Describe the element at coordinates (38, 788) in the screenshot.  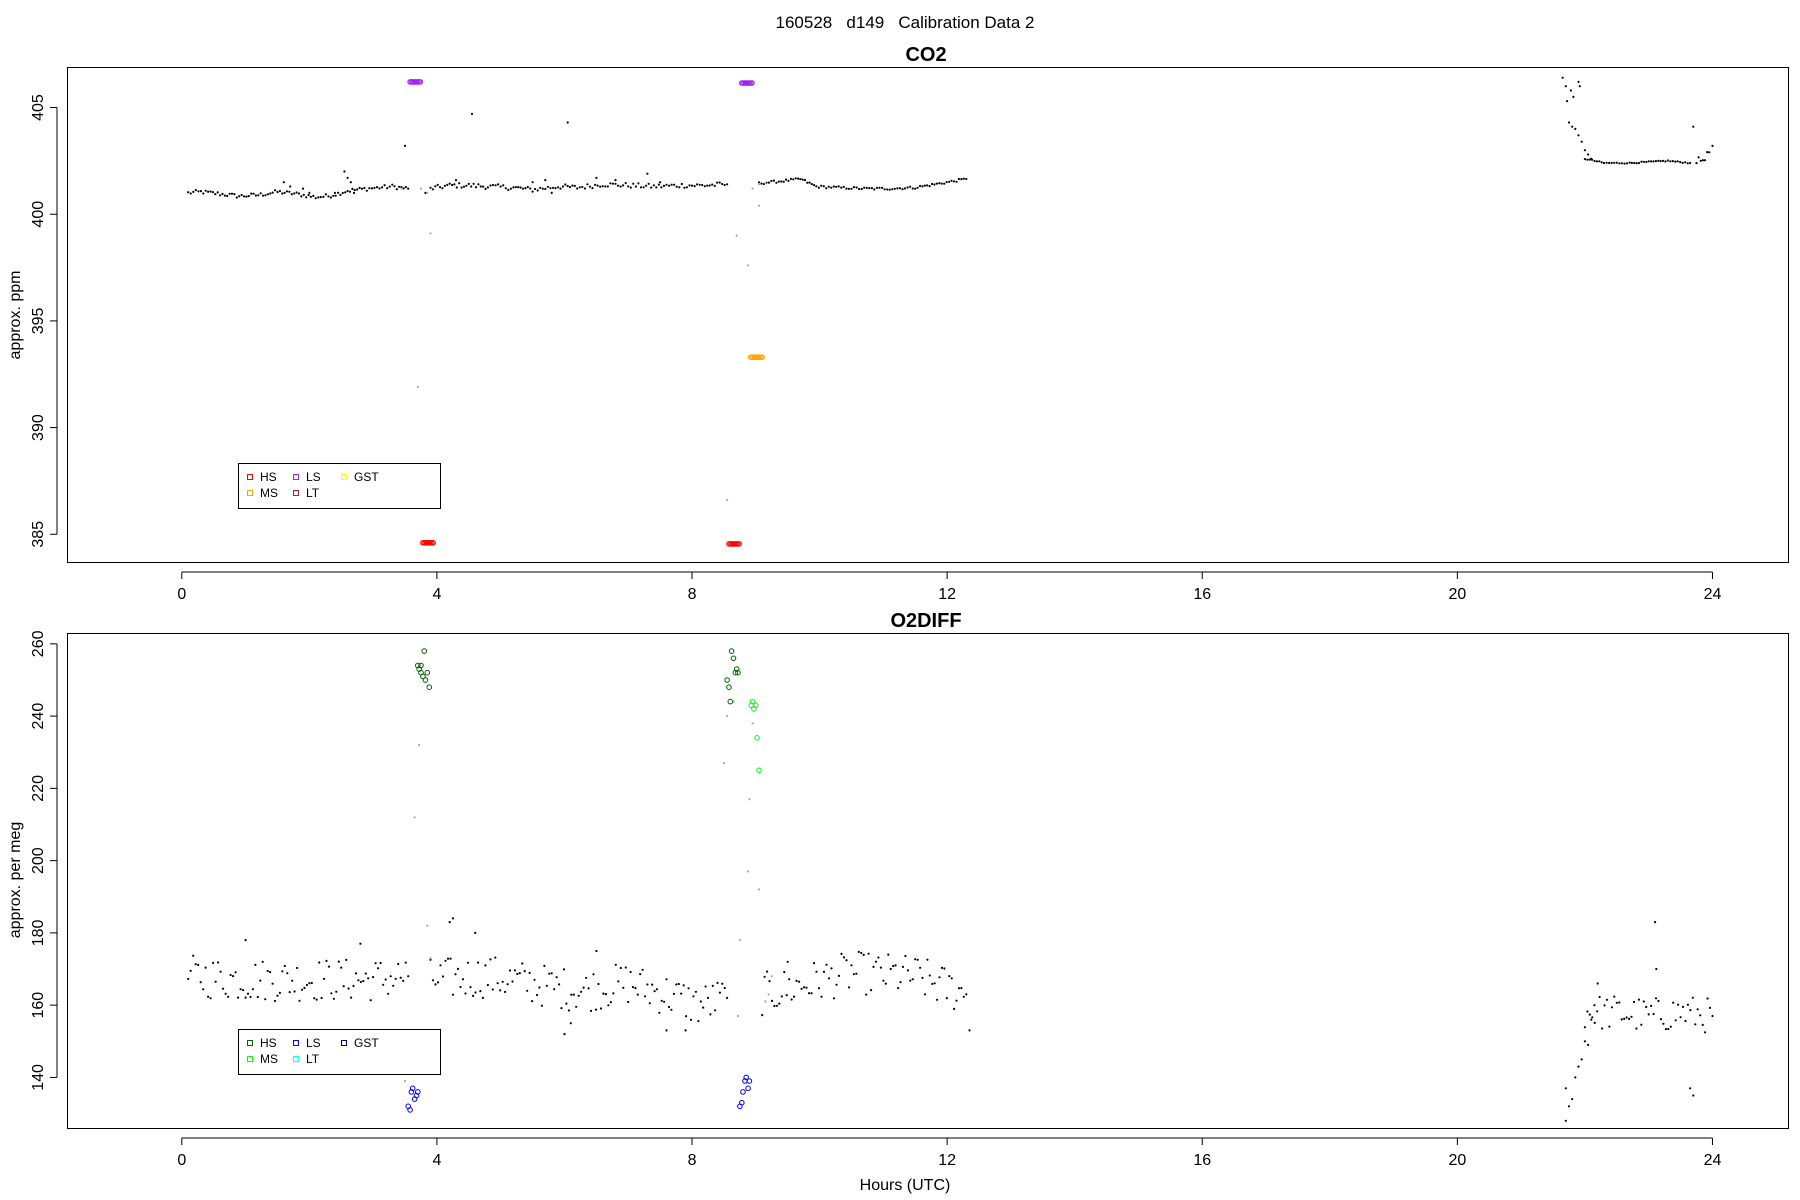
I see `y-tick-label: 220` at that location.